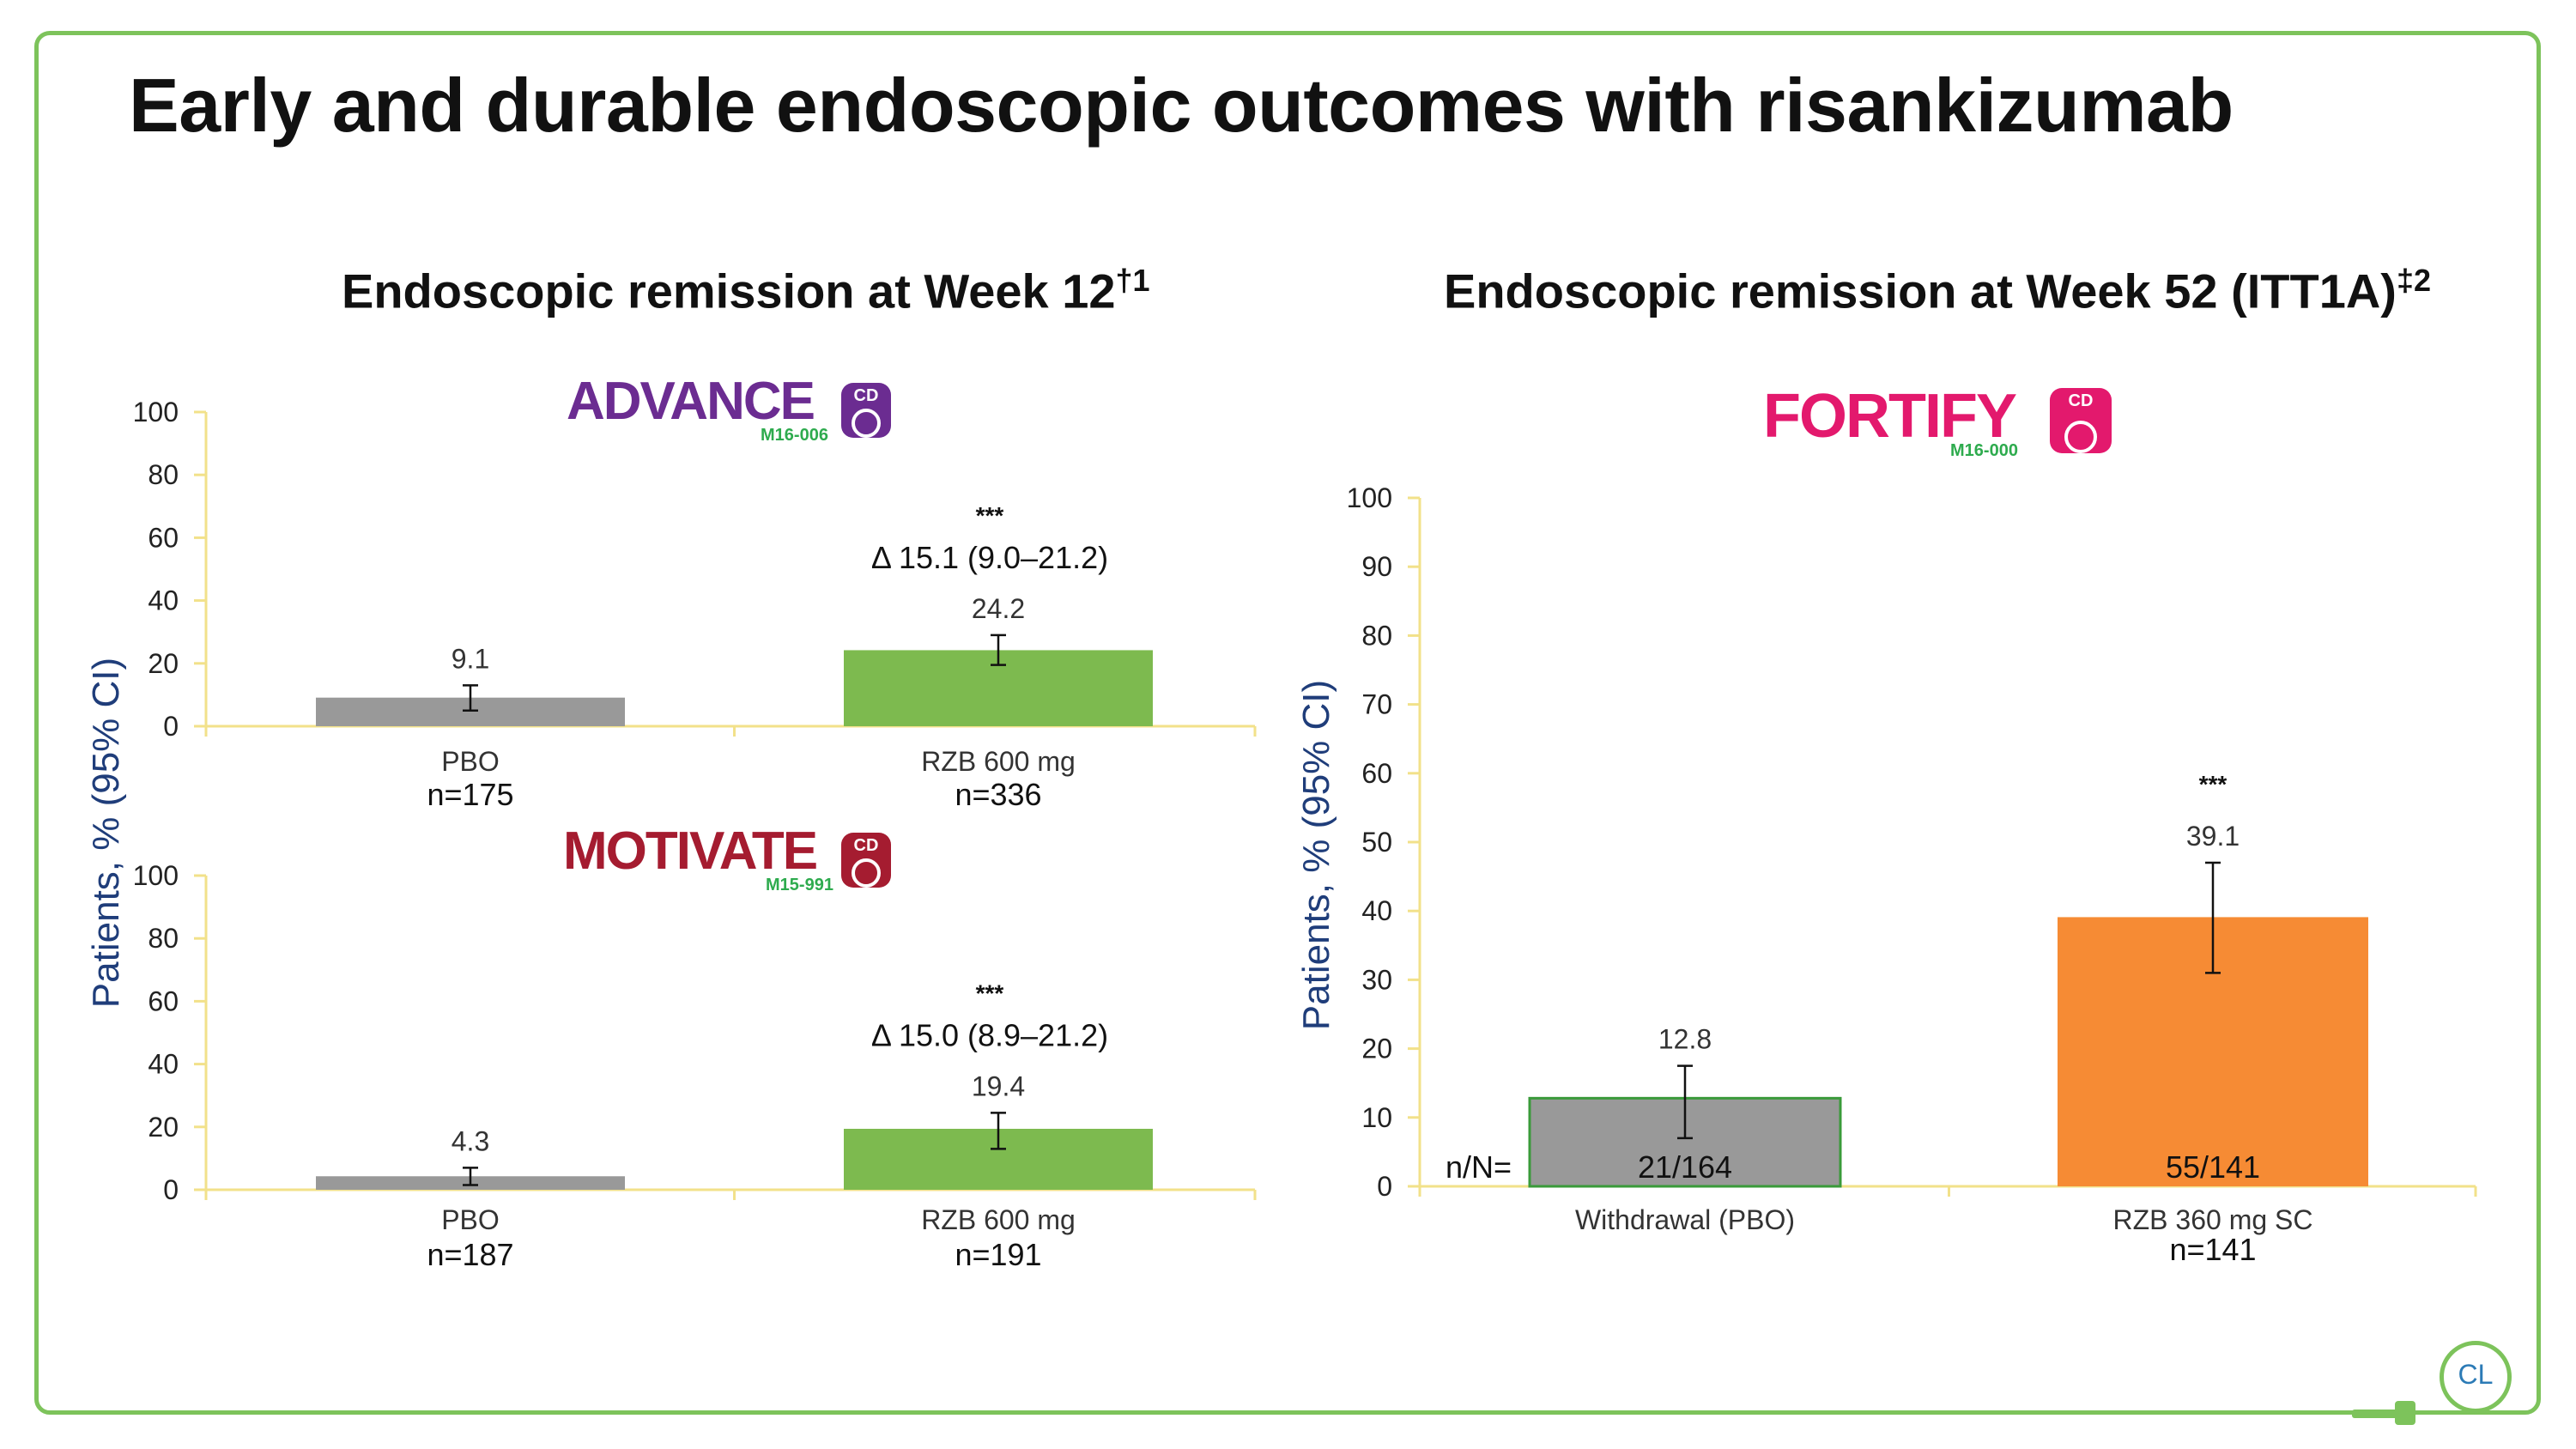  I want to click on fortify-y-tick-label: 40, so click(1376, 910).